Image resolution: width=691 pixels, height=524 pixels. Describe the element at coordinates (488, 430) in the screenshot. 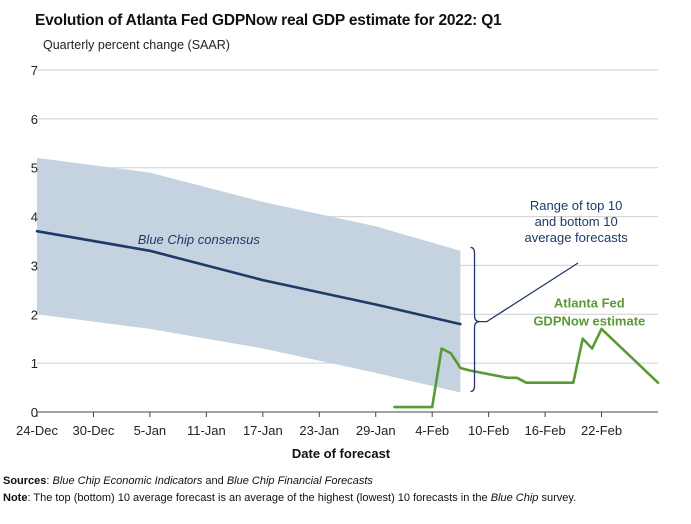

I see `x-tick-label: 10-Feb` at that location.